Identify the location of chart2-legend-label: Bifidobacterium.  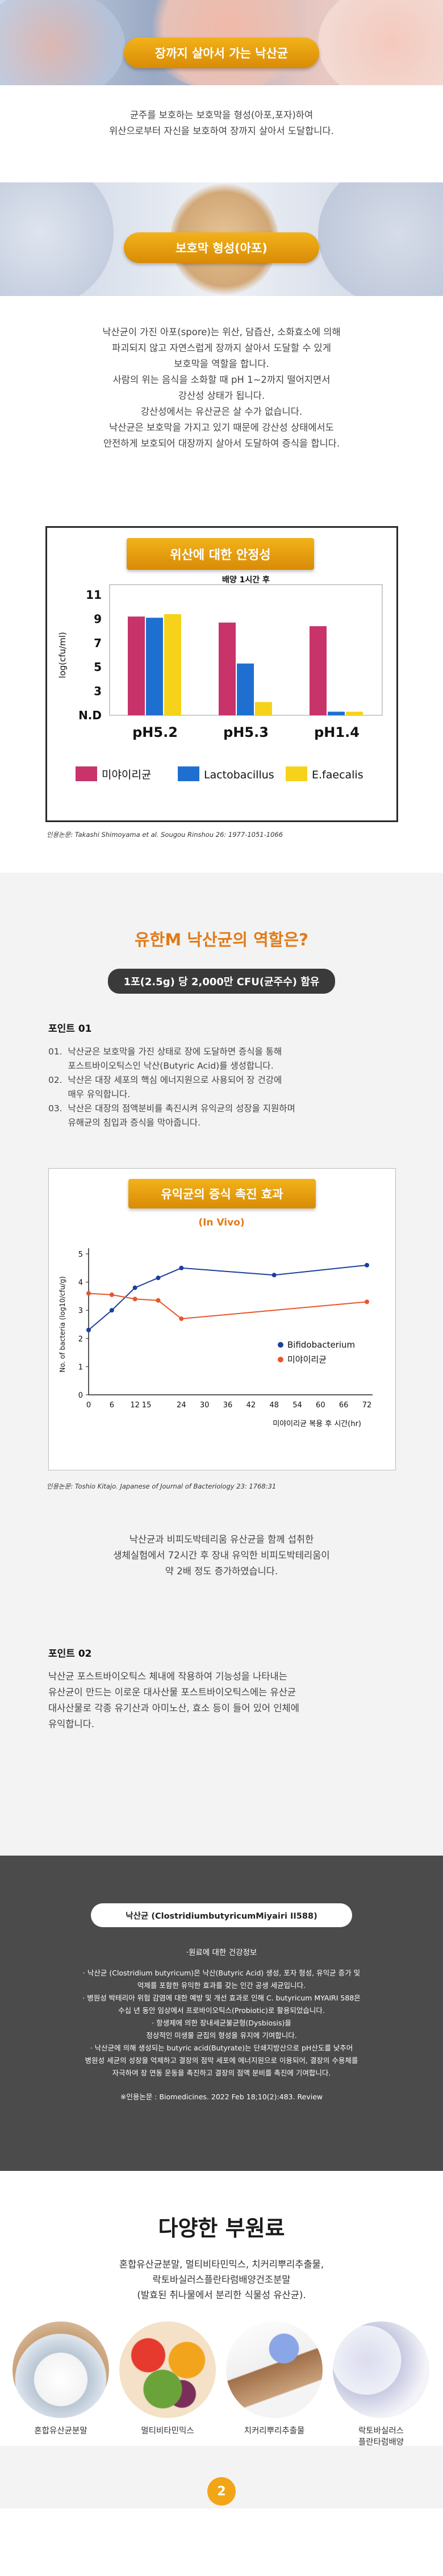
(321, 1345).